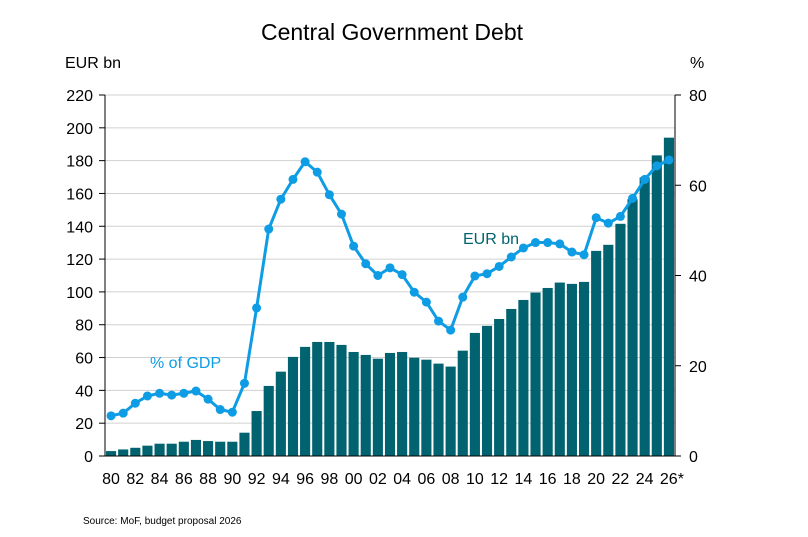 This screenshot has width=808, height=537. Describe the element at coordinates (208, 479) in the screenshot. I see `x-tick-label: 88` at that location.